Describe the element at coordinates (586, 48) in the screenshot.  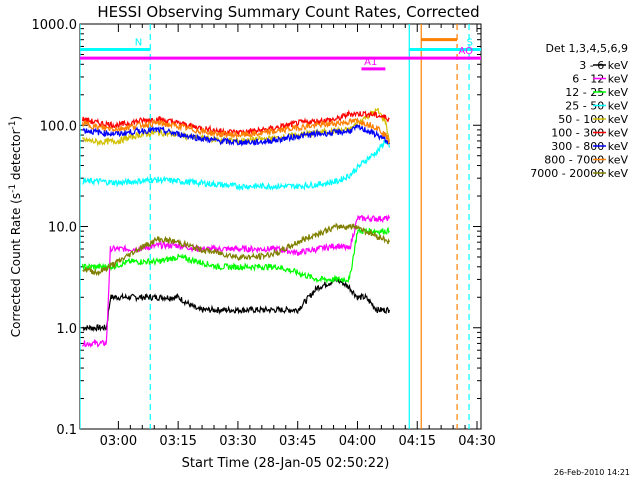
I see `legend-title: Det 1,3,4,5,6,9` at that location.